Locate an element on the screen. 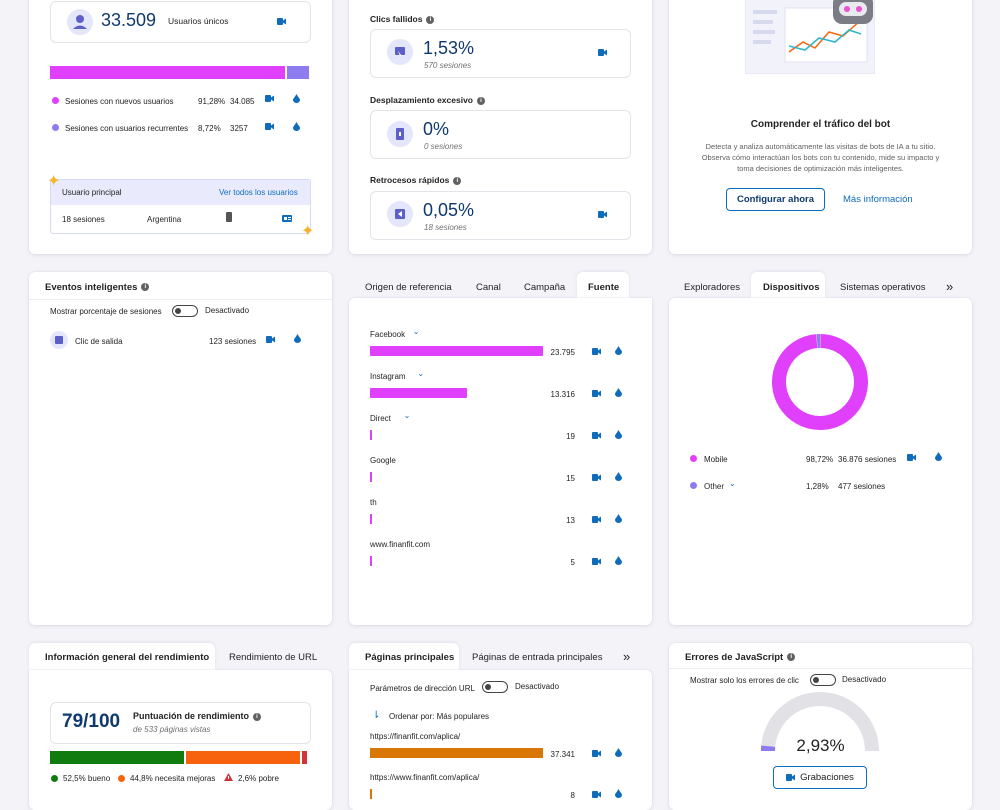 The image size is (1000, 810). referrer-value: 5 is located at coordinates (572, 562).